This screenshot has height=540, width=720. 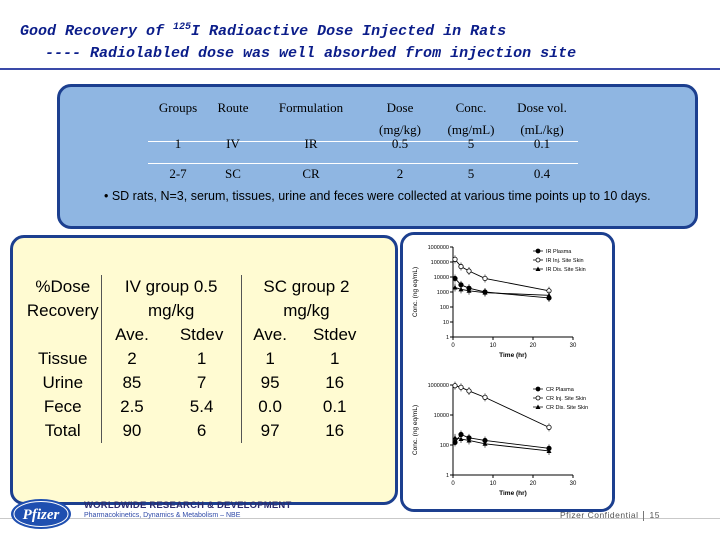 What do you see at coordinates (270, 406) in the screenshot?
I see `rec-cell: 0.0` at bounding box center [270, 406].